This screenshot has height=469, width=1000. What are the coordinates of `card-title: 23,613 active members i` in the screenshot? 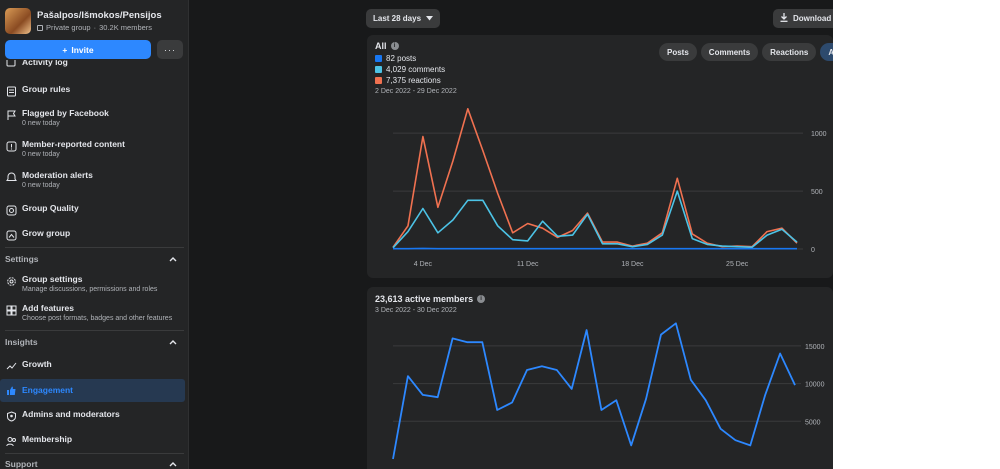 It's located at (430, 299).